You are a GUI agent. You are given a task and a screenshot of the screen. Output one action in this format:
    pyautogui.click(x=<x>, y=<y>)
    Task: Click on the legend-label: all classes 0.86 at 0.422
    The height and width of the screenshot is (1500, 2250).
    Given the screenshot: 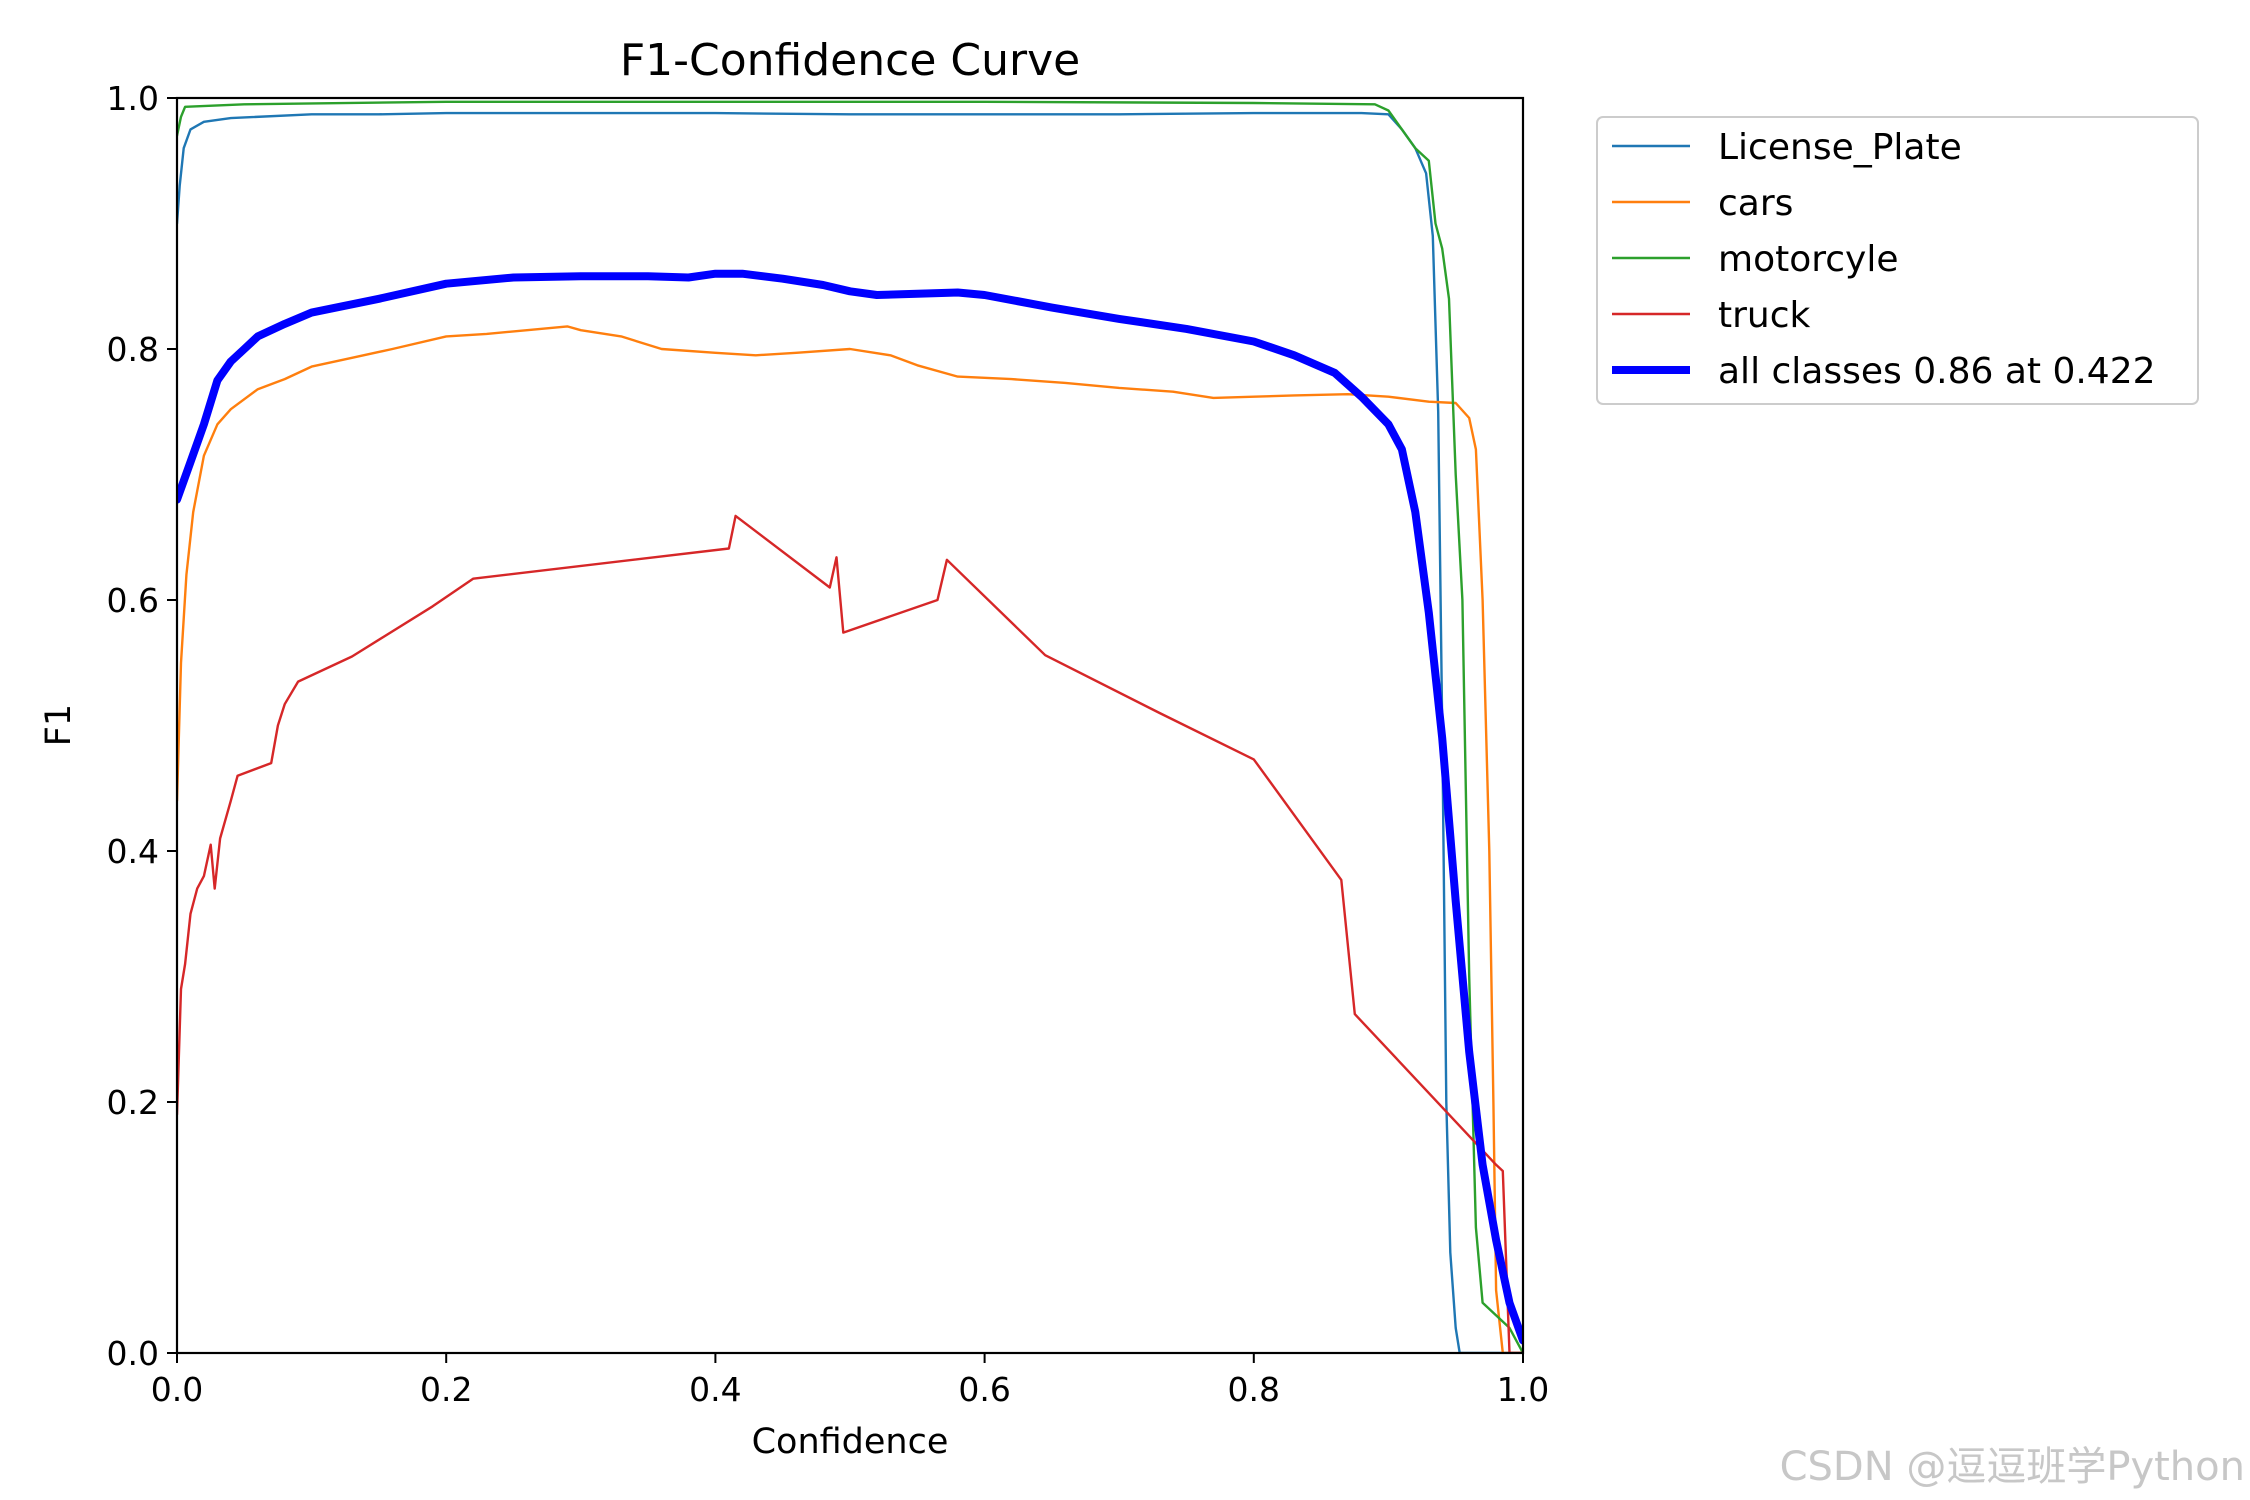 What is the action you would take?
    pyautogui.click(x=1937, y=371)
    